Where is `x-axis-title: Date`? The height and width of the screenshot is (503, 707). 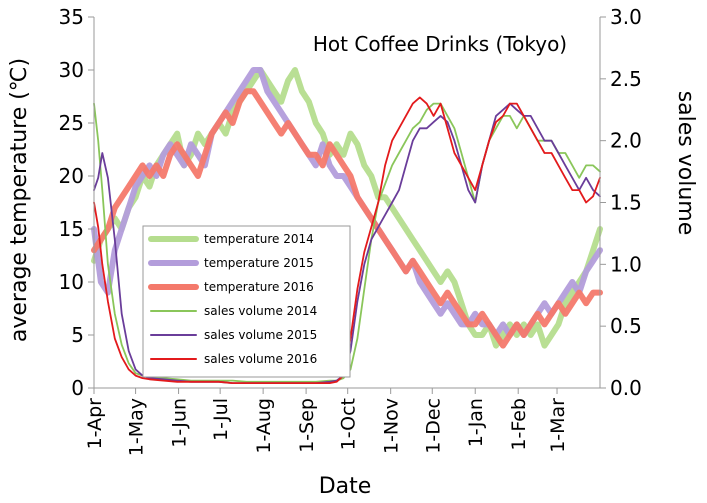 x-axis-title: Date is located at coordinates (345, 486).